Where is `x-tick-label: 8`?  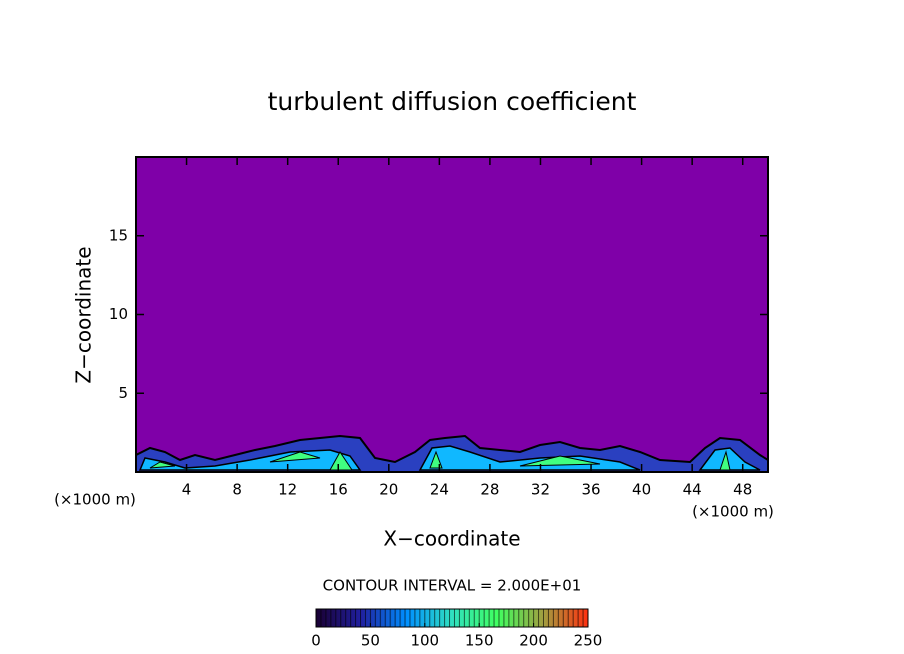
x-tick-label: 8 is located at coordinates (237, 490).